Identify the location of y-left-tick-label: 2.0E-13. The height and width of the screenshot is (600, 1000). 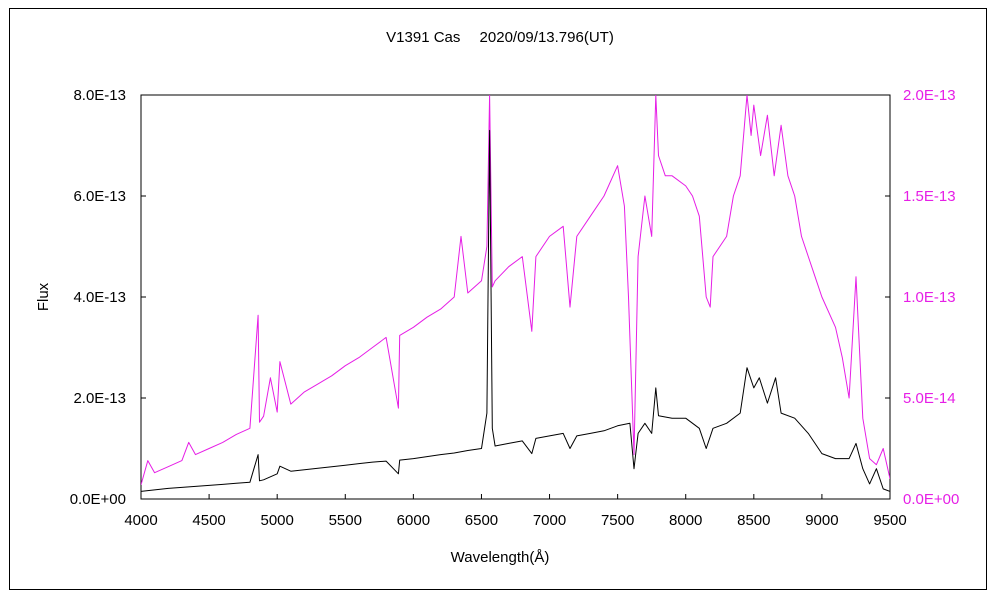
(99, 398).